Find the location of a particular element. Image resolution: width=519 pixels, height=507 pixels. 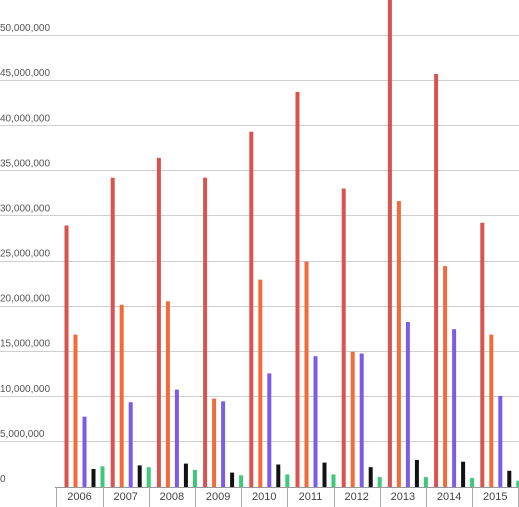

y-tick-label: 15,000,000 is located at coordinates (25, 344).